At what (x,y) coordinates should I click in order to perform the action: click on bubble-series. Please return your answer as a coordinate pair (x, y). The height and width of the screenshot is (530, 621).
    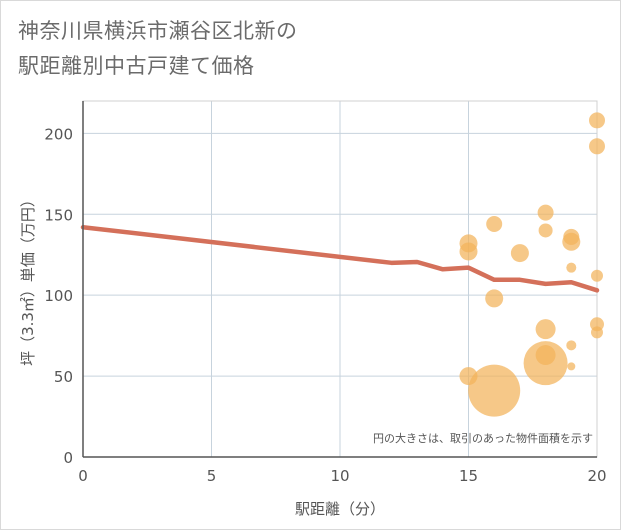
    Looking at the image, I should click on (532, 264).